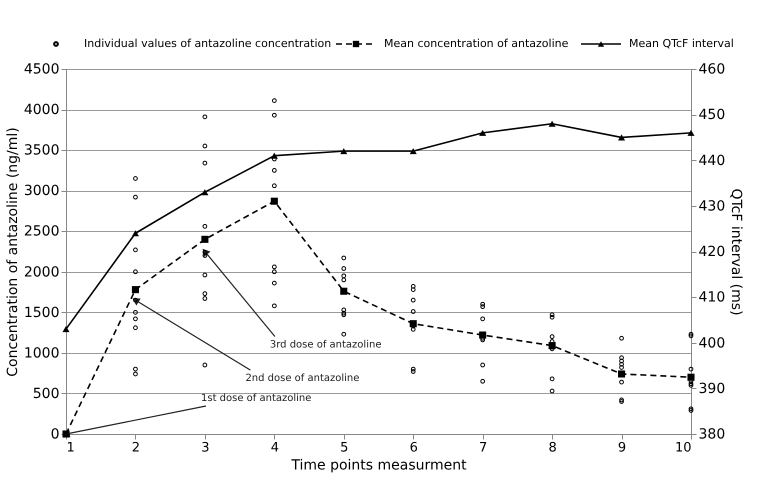 The height and width of the screenshot is (492, 781). What do you see at coordinates (736, 252) in the screenshot?
I see `y2-axis-title: QTcF interval (ms)` at bounding box center [736, 252].